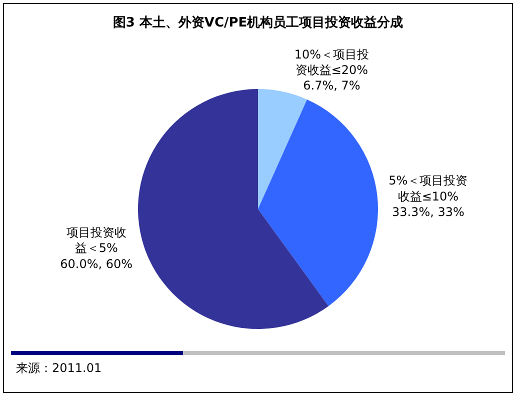 The height and width of the screenshot is (399, 520). What do you see at coordinates (332, 62) in the screenshot?
I see `slice-label: 10%＜项目投资收益≤20%` at bounding box center [332, 62].